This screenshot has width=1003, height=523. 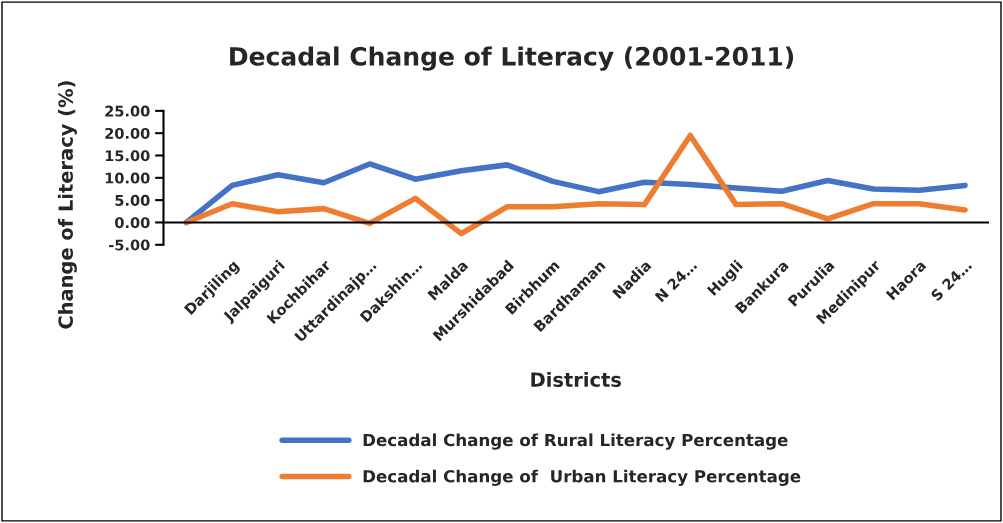 What do you see at coordinates (575, 441) in the screenshot?
I see `legend-label: Decadal Change of Rural Literacy Percentage` at bounding box center [575, 441].